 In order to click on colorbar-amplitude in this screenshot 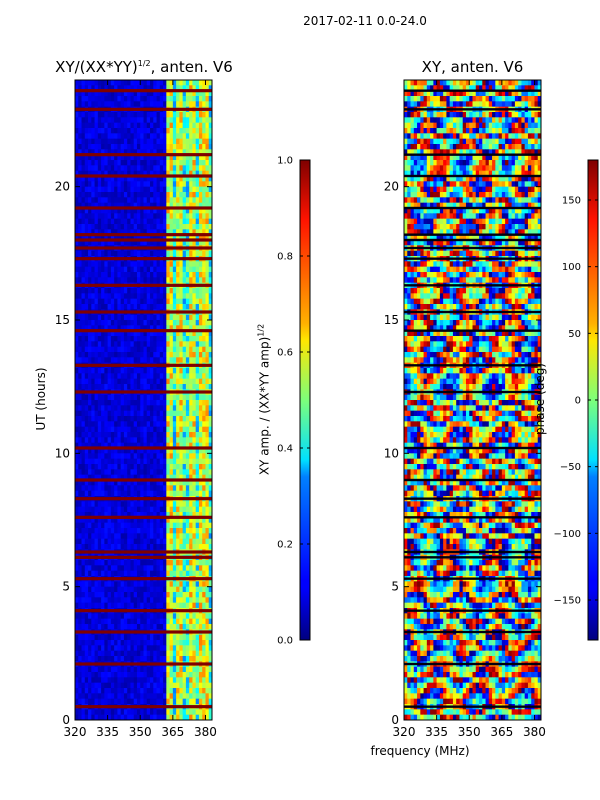, I will do `click(305, 400)`.